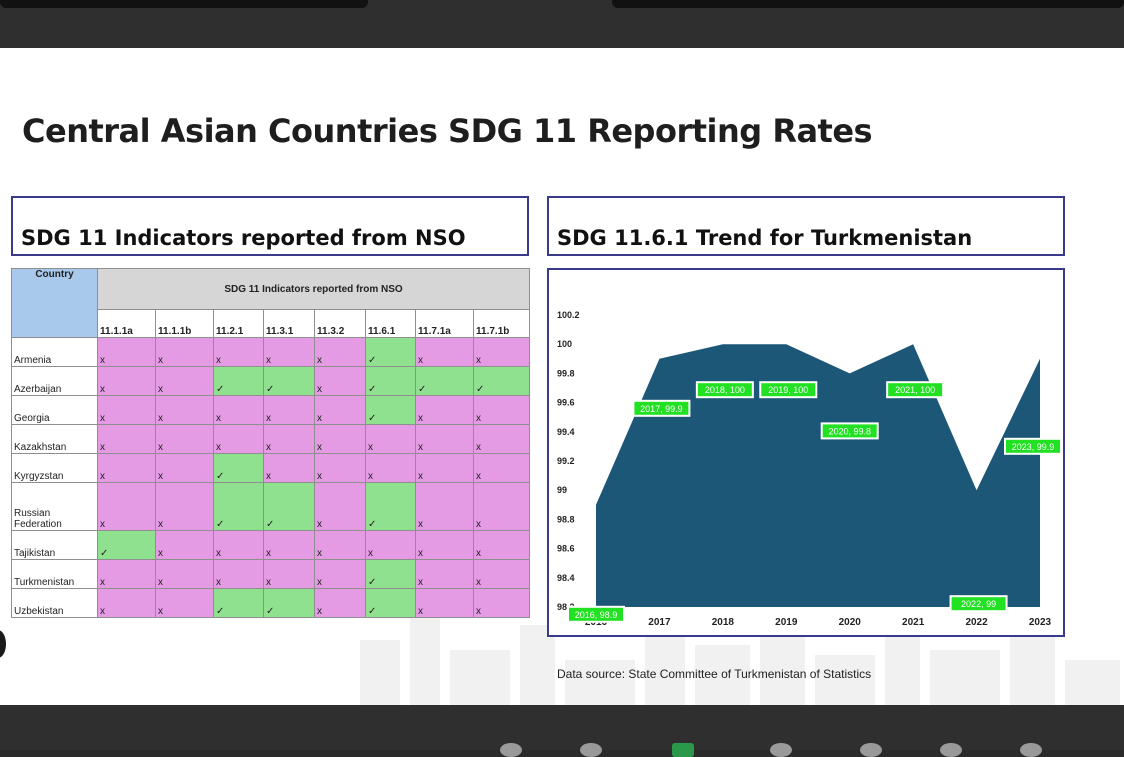  What do you see at coordinates (786, 622) in the screenshot?
I see `x-tick-label: 2019` at bounding box center [786, 622].